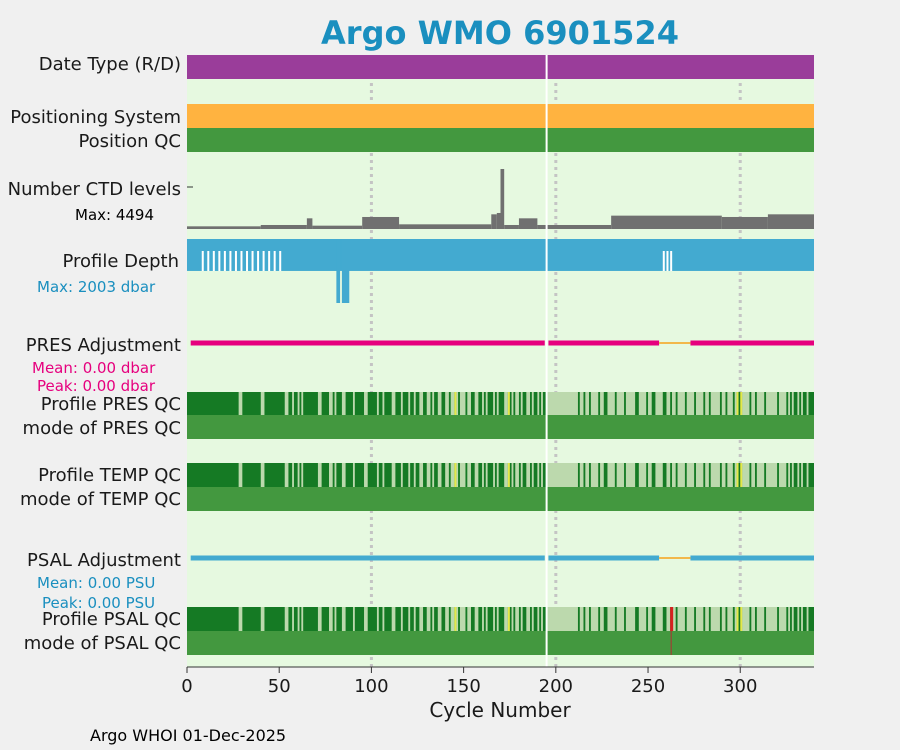 The width and height of the screenshot is (900, 750). What do you see at coordinates (371, 686) in the screenshot?
I see `x-tick-label-100: 100` at bounding box center [371, 686].